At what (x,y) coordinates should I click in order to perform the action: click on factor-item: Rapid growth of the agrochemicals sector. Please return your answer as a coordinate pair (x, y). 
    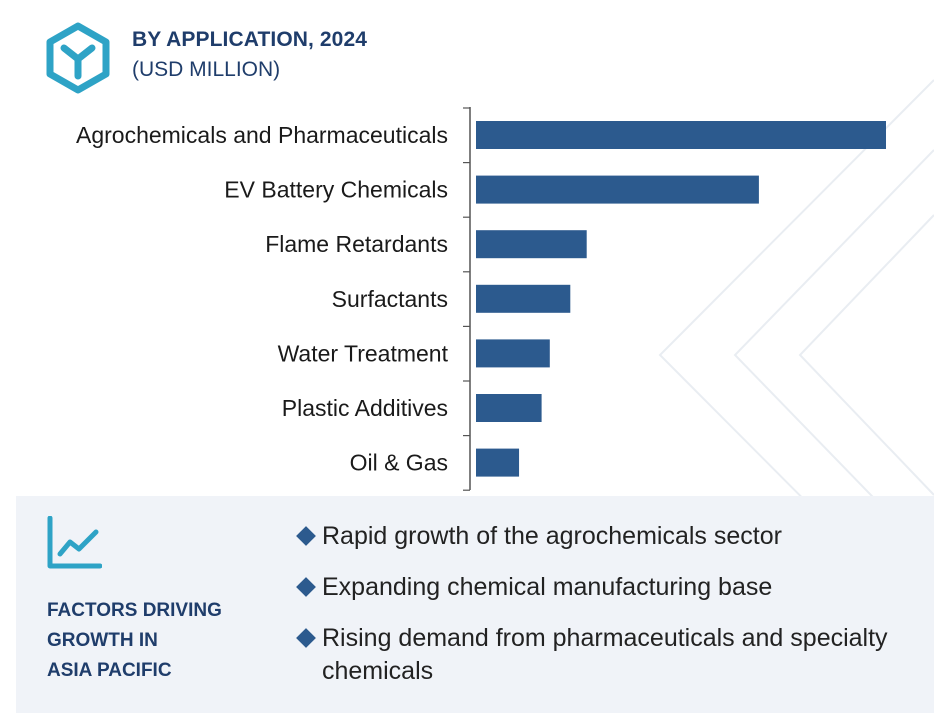
    Looking at the image, I should click on (606, 536).